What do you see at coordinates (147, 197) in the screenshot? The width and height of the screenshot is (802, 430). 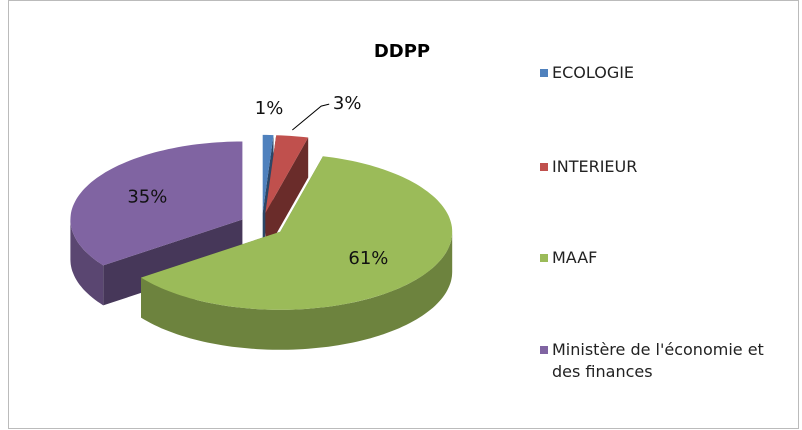 I see `data-label: 35%` at bounding box center [147, 197].